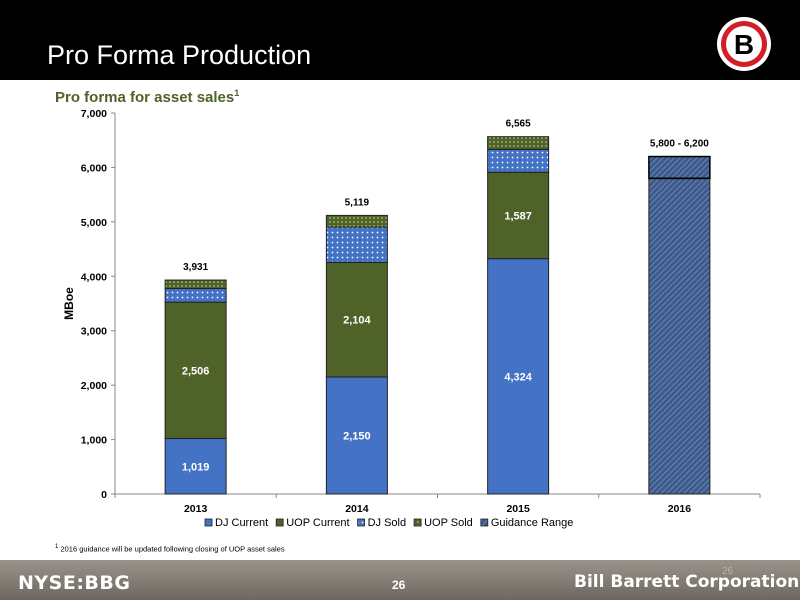 The image size is (800, 600). What do you see at coordinates (532, 523) in the screenshot?
I see `legend-label-guidance-range: Guidance Range` at bounding box center [532, 523].